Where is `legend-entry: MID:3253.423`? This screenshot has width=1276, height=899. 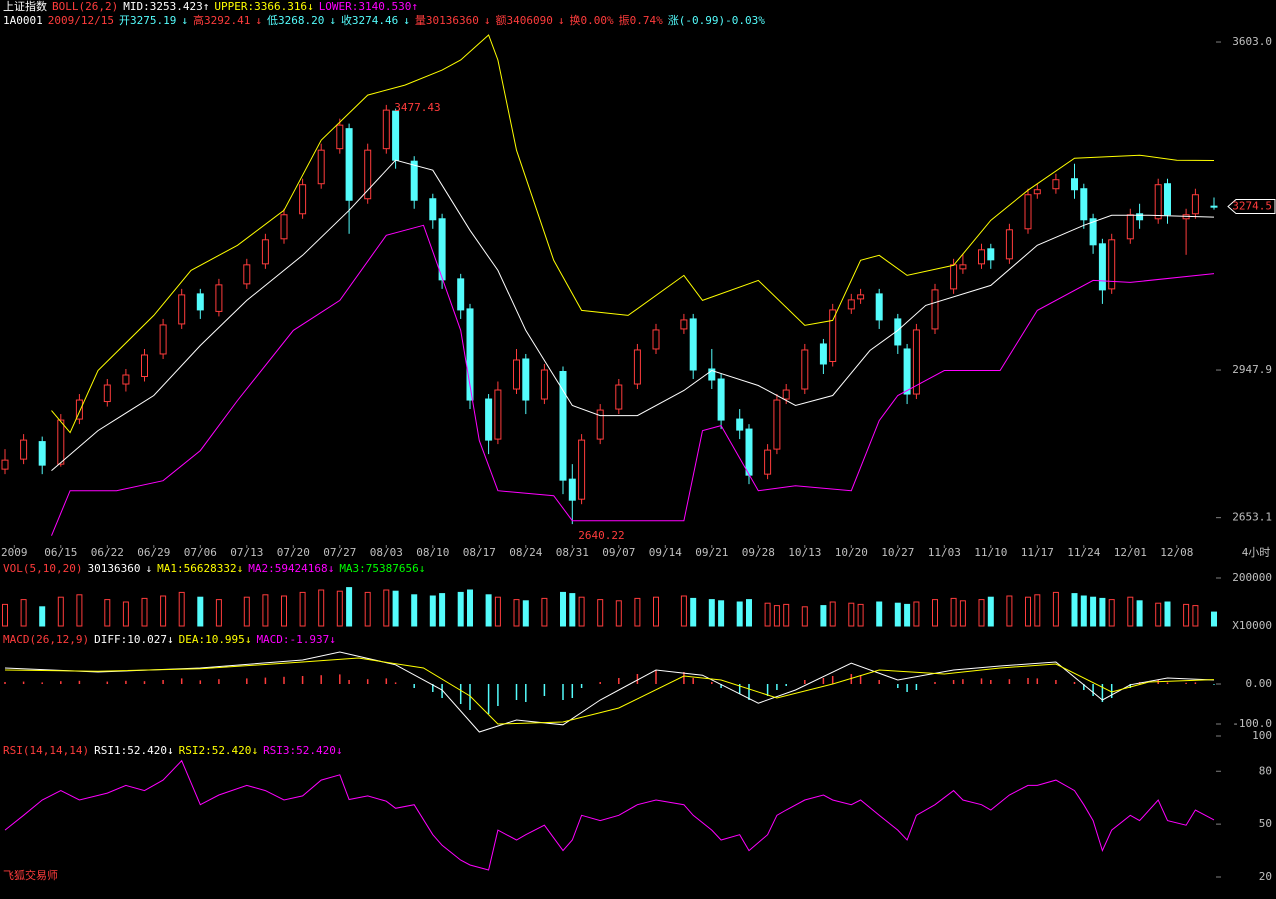 legend-entry: MID:3253.423 is located at coordinates (162, 6).